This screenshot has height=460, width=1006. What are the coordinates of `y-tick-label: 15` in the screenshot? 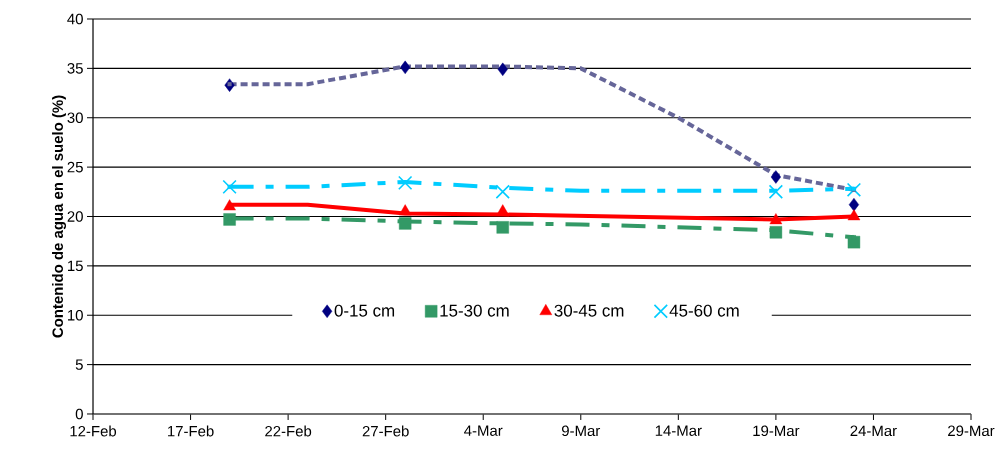 It's located at (75, 266).